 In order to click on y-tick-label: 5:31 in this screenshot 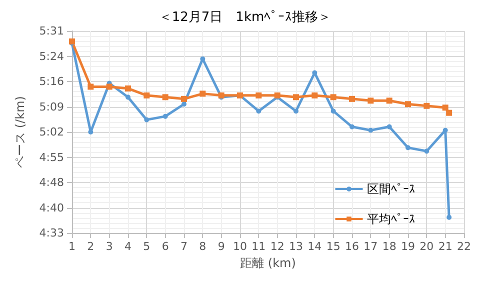, I will do `click(51, 31)`.